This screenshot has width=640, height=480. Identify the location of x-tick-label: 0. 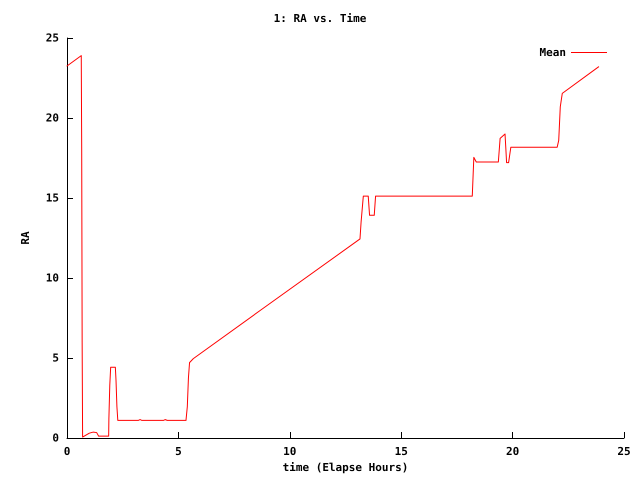
(67, 451).